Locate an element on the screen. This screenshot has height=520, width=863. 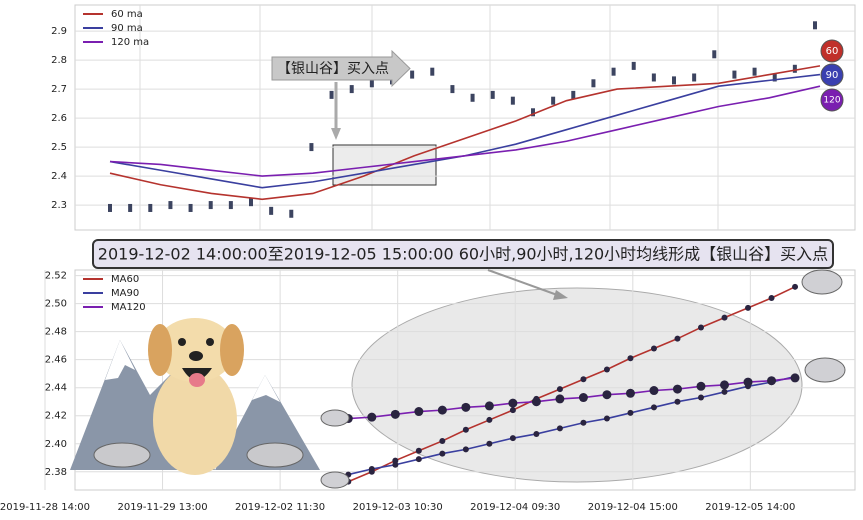
callout-text: 【银山谷】买入点 is located at coordinates (333, 69).